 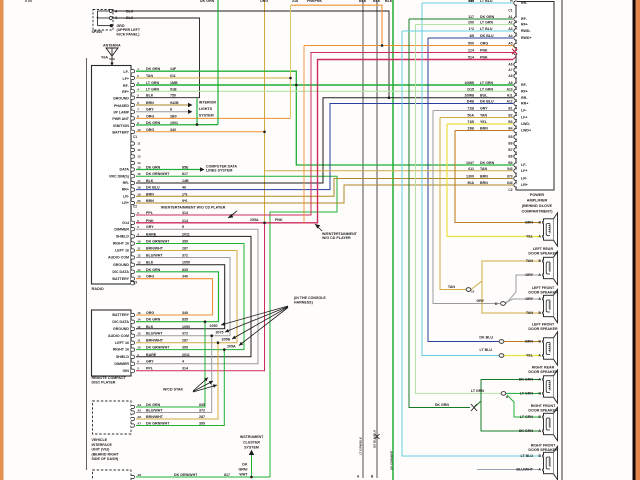 I want to click on svg-text: A, so click(x=358, y=477).